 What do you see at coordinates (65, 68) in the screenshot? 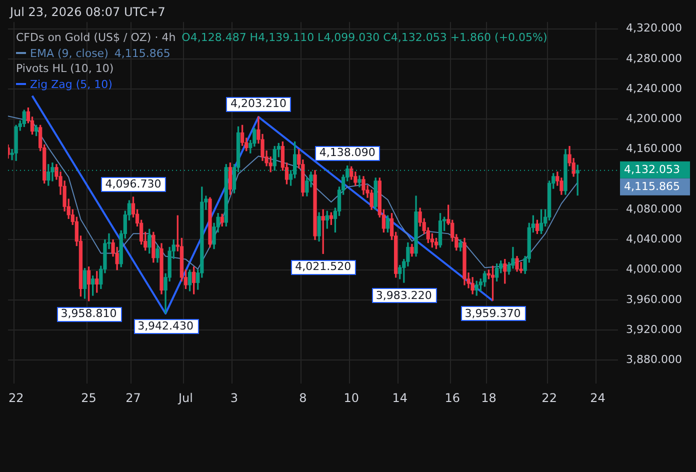
I see `annotation: Pivots HL (10, 10)` at bounding box center [65, 68].